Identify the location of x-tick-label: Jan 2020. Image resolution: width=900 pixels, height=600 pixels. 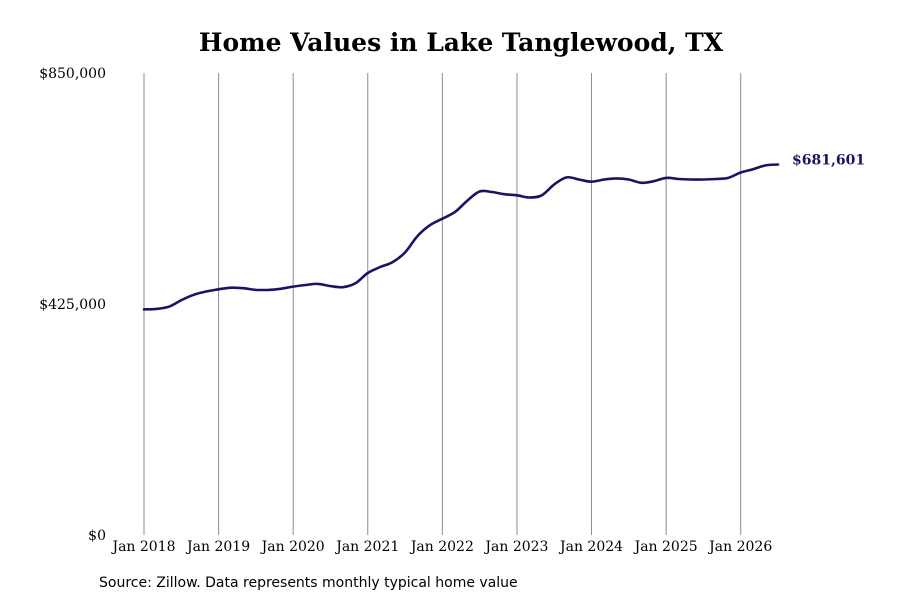
(292, 547).